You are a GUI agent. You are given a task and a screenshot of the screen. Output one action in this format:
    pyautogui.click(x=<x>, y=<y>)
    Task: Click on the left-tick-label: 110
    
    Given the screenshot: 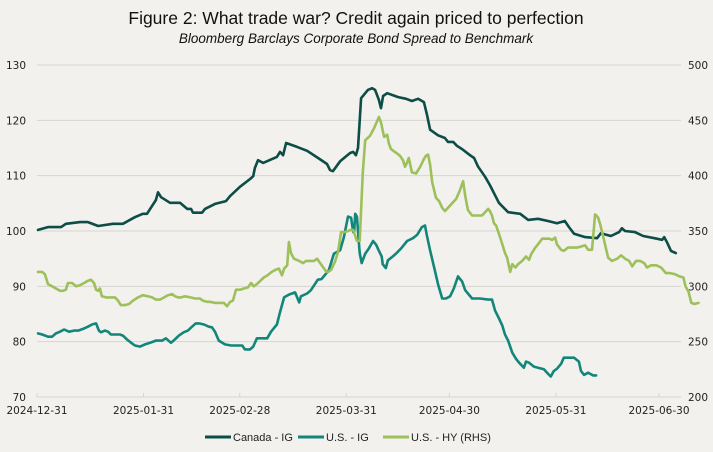 What is the action you would take?
    pyautogui.click(x=16, y=177)
    